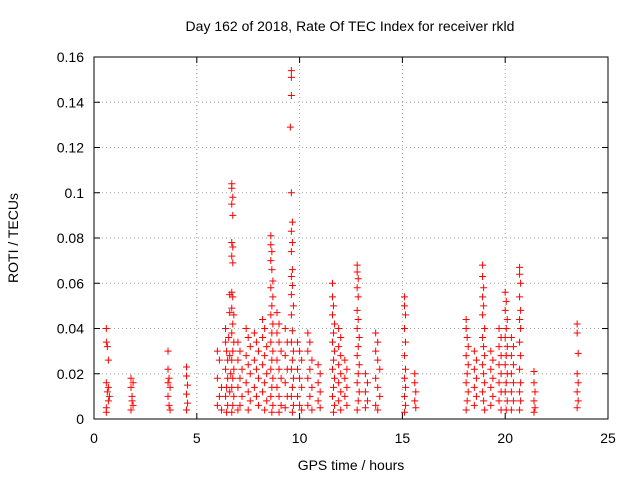 Image resolution: width=640 pixels, height=480 pixels. What do you see at coordinates (70, 238) in the screenshot?
I see `y-tick-label: 0.08` at bounding box center [70, 238].